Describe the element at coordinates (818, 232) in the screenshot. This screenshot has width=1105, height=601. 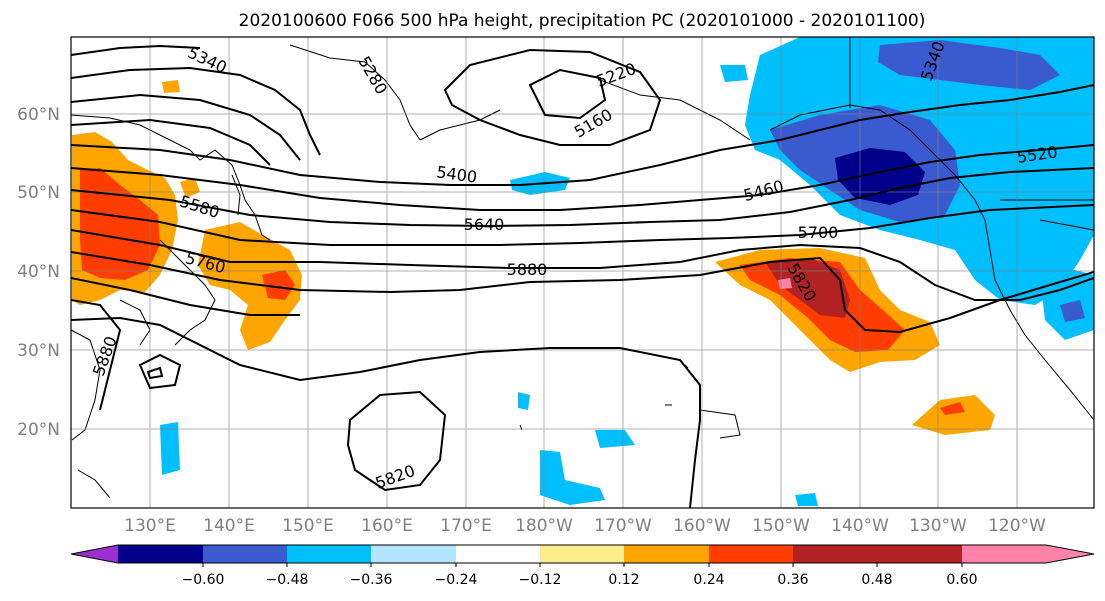
I see `contour-label: 5700` at that location.